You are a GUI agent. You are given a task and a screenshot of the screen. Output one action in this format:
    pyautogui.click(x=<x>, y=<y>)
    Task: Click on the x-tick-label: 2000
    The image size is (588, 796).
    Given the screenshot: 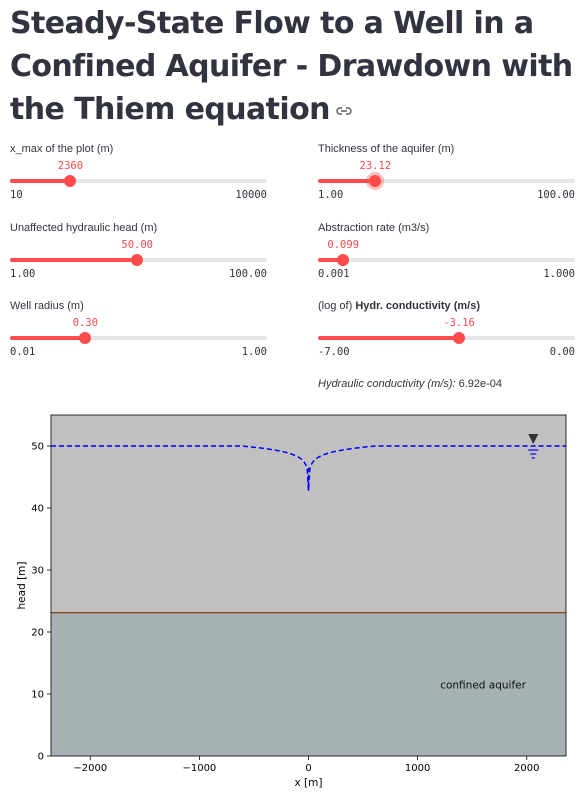 What is the action you would take?
    pyautogui.click(x=526, y=768)
    